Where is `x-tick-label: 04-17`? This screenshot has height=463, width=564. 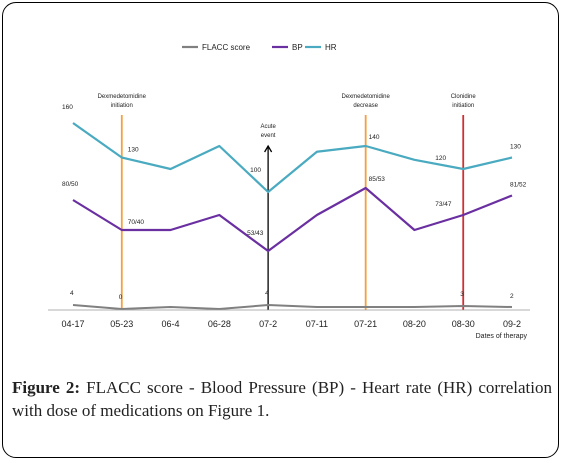 x-tick-label: 04-17 is located at coordinates (72, 324).